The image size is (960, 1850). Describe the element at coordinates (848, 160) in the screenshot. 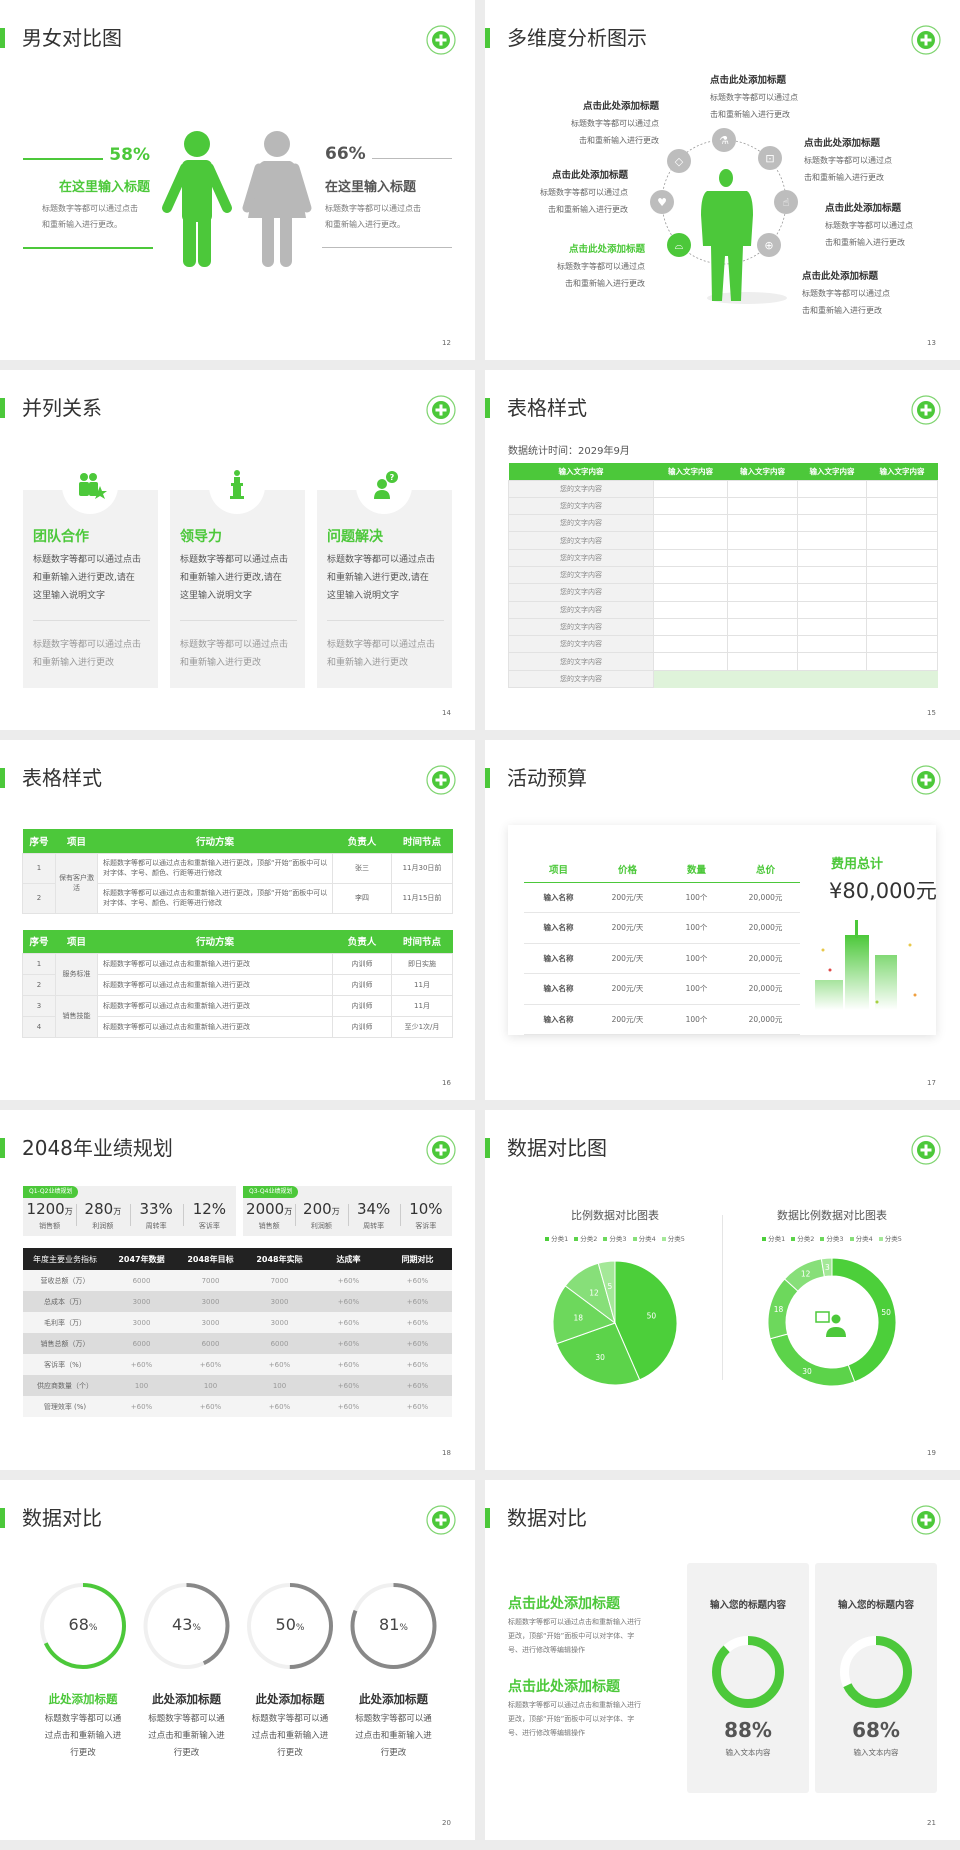

I see `block-line: 标题数字等都可以通过点` at that location.